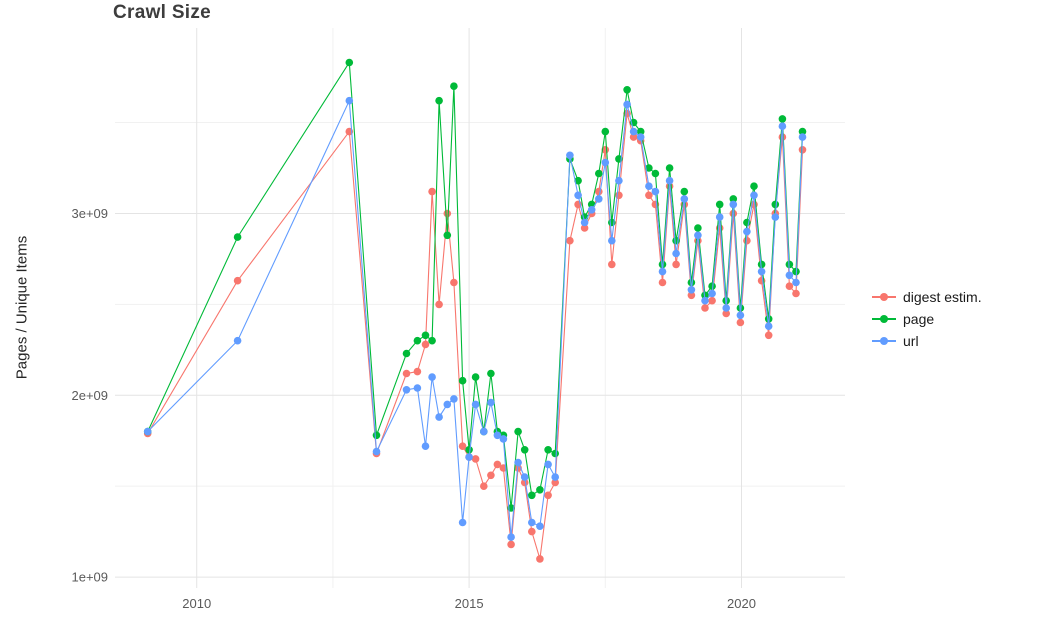 The width and height of the screenshot is (1059, 639). I want to click on legend-label-digest: digest estim., so click(942, 297).